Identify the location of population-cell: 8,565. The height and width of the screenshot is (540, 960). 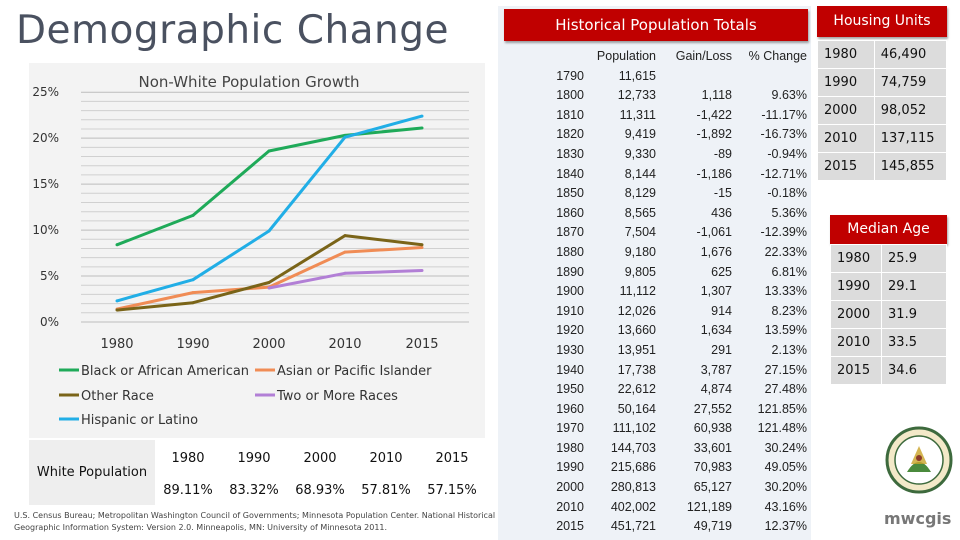
(640, 212).